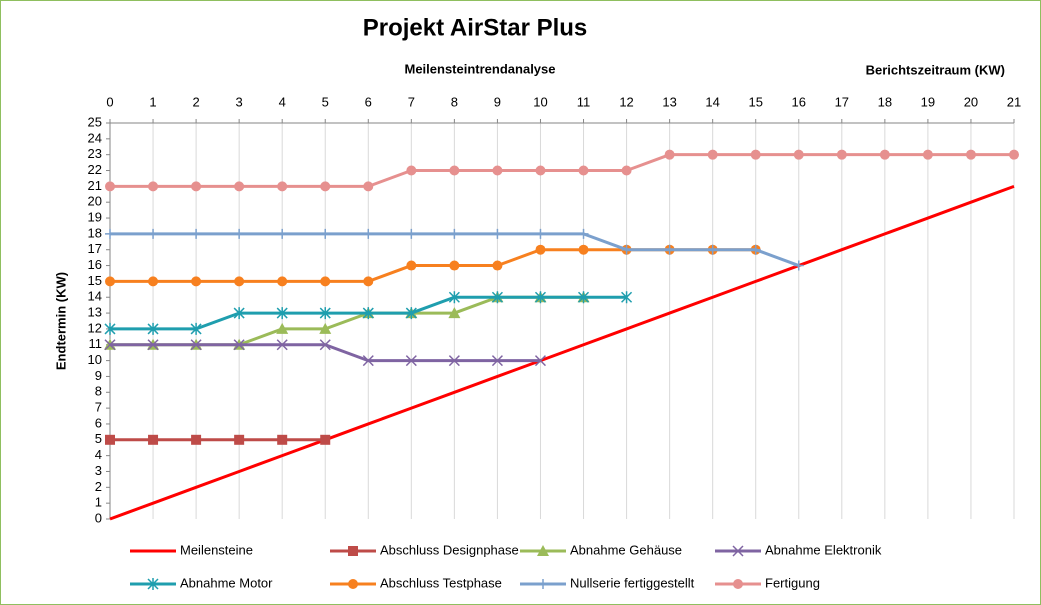  I want to click on y-tick-label: 25, so click(95, 121).